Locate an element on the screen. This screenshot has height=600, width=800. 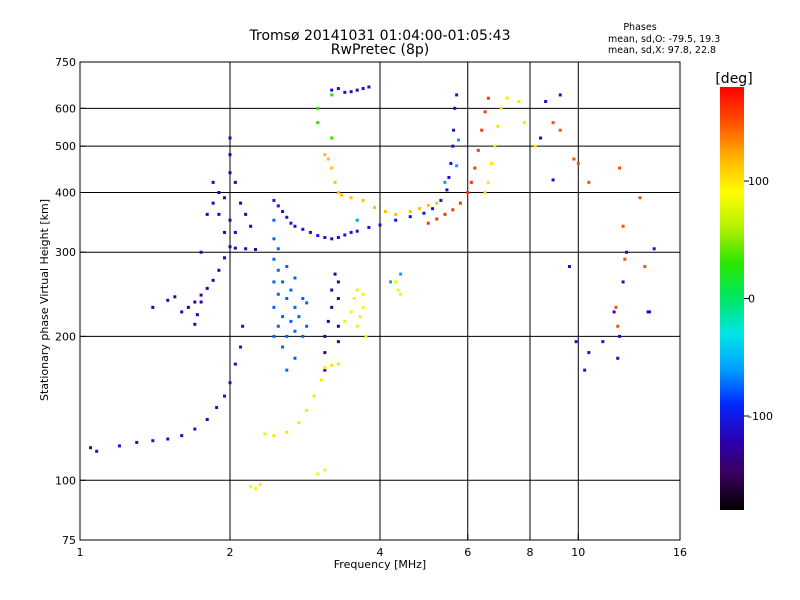
colorbar-tick-label: 100 is located at coordinates (758, 181).